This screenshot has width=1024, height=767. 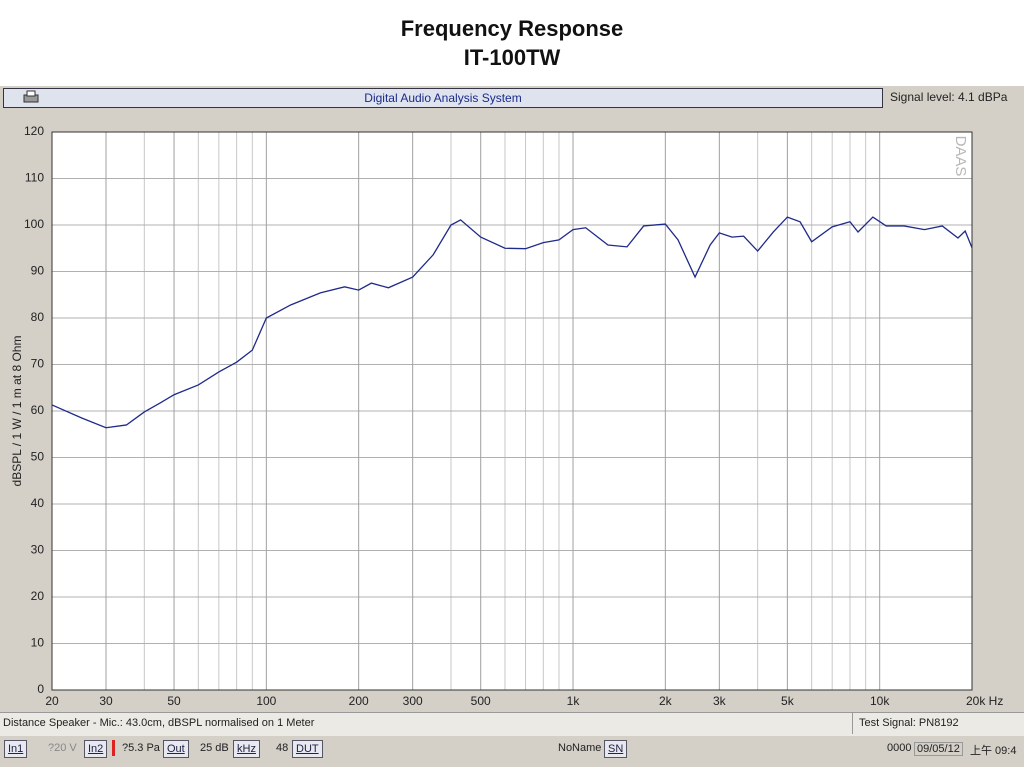 I want to click on status-right: Test Signal: PN8192, so click(x=905, y=723).